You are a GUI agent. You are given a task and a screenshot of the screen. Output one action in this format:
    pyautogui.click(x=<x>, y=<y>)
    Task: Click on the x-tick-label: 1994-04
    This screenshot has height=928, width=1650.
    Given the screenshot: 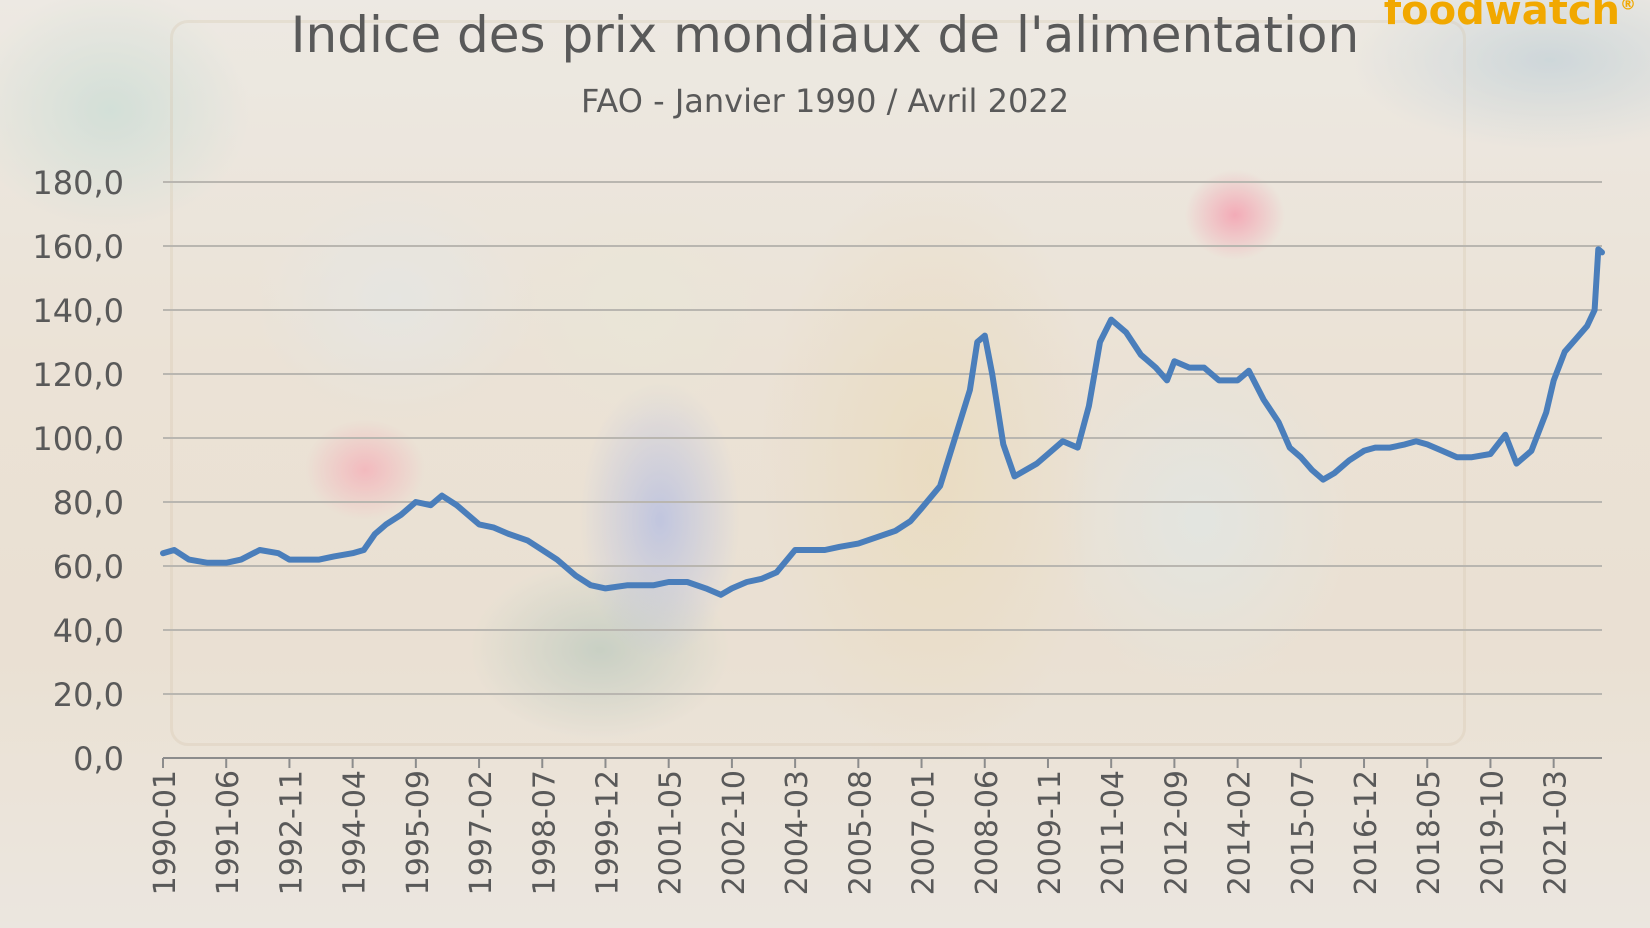 What is the action you would take?
    pyautogui.click(x=355, y=832)
    